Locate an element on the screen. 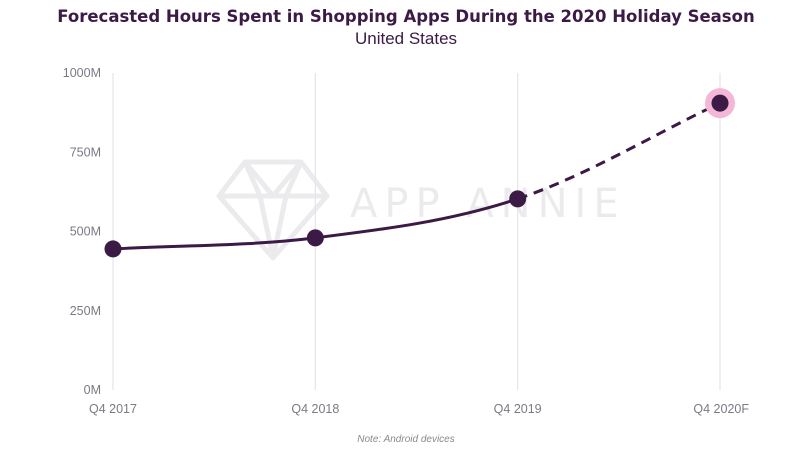  footnote: Note: Android devices is located at coordinates (406, 439).